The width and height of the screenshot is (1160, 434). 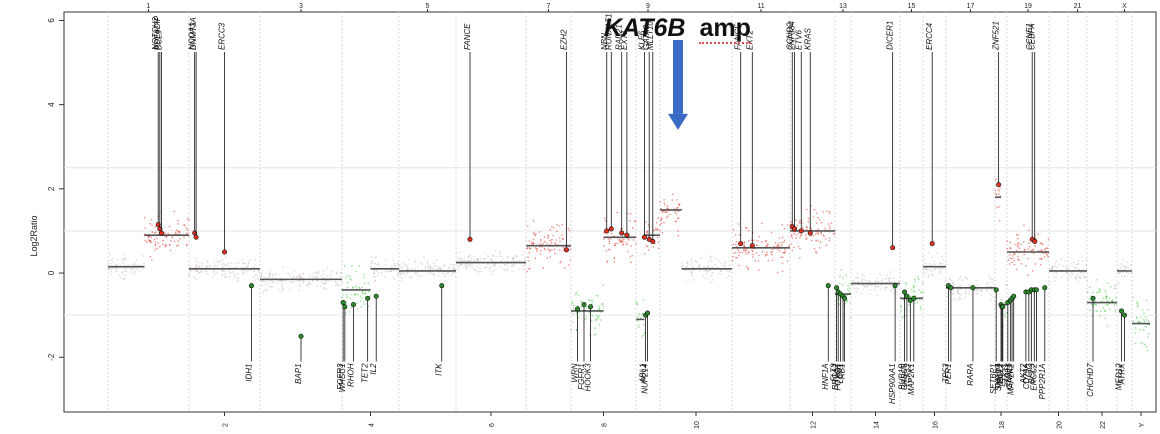 What do you see at coordinates (1007, 373) in the screenshot?
I see `gene-label: TCF3` at bounding box center [1007, 373].